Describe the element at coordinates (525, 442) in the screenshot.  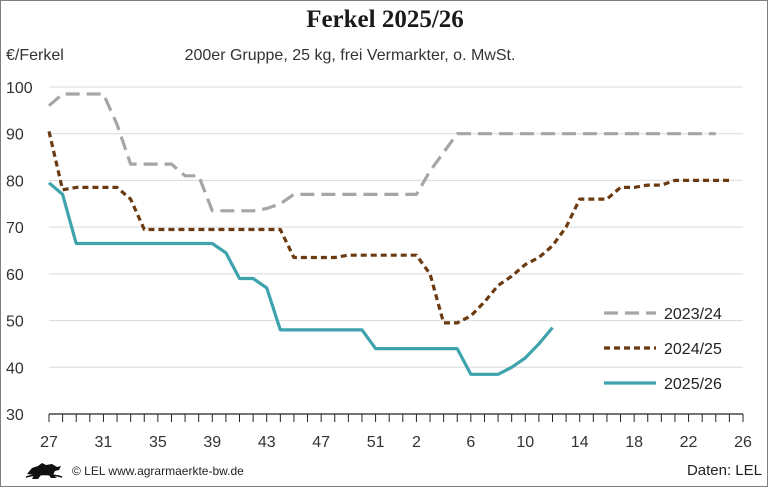
I see `x-tick-label: 10` at that location.